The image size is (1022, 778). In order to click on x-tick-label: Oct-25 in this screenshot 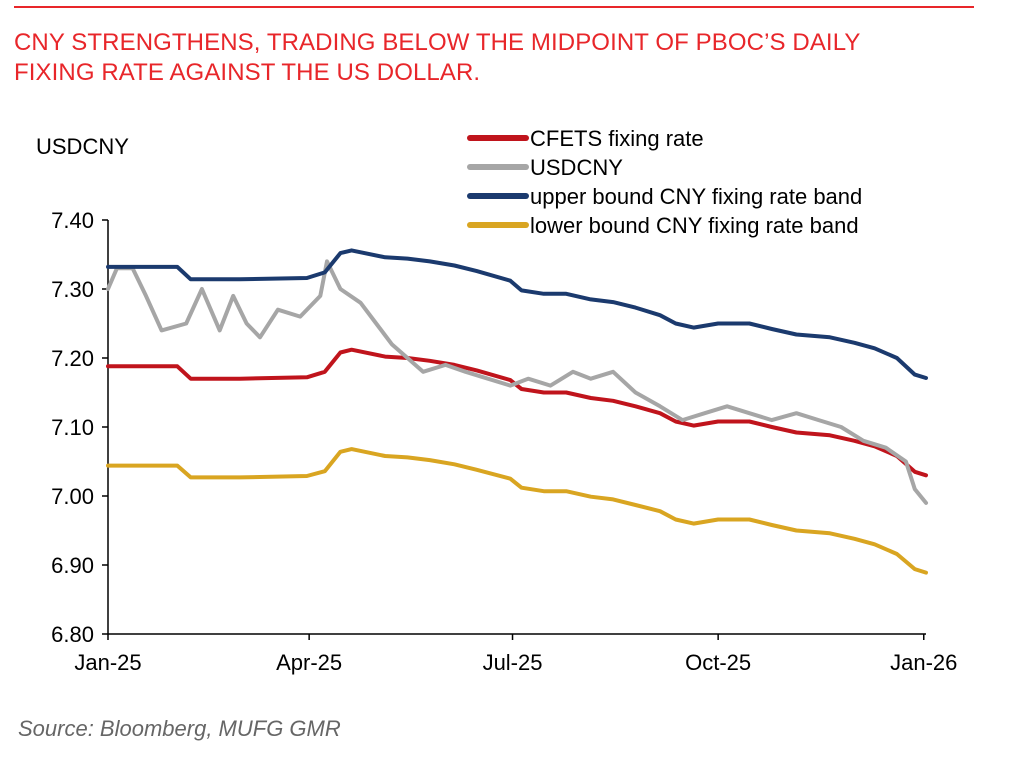, I will do `click(718, 662)`.